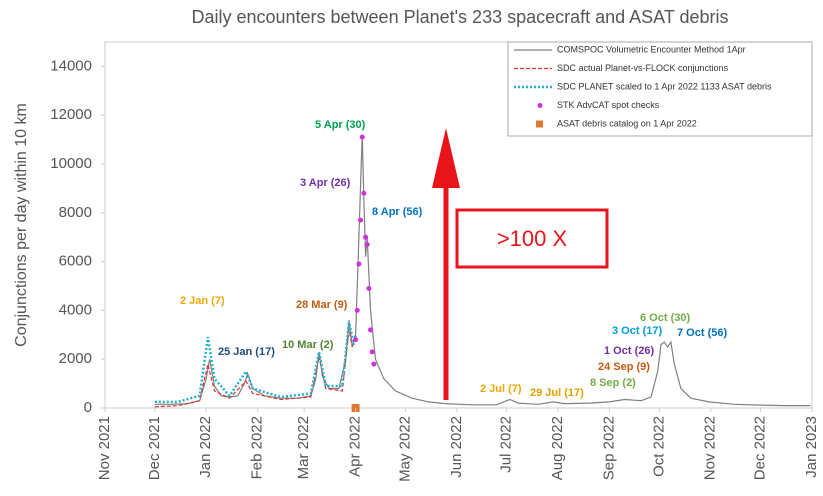  What do you see at coordinates (71, 65) in the screenshot?
I see `y-tick-label: 14000` at bounding box center [71, 65].